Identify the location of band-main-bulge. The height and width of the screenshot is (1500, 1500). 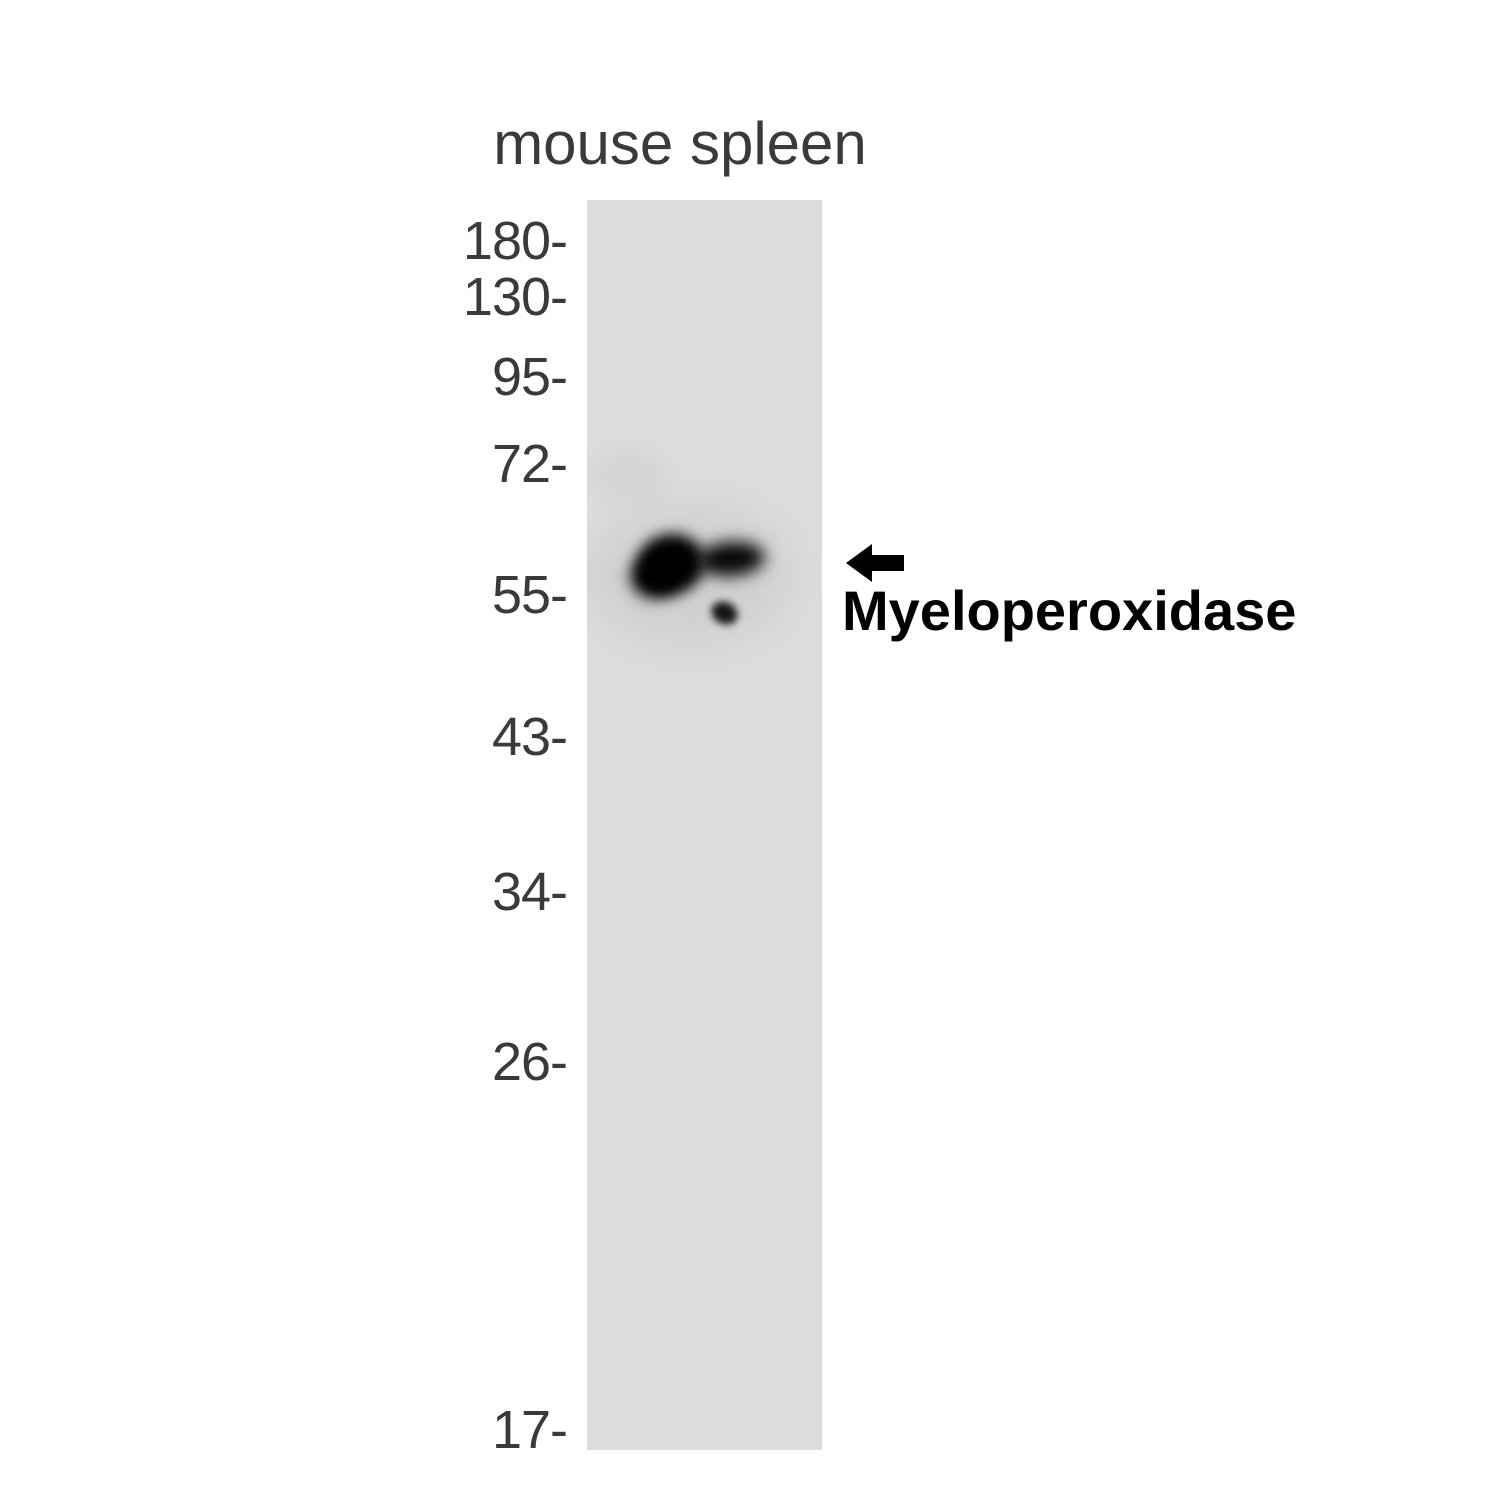
(655, 577).